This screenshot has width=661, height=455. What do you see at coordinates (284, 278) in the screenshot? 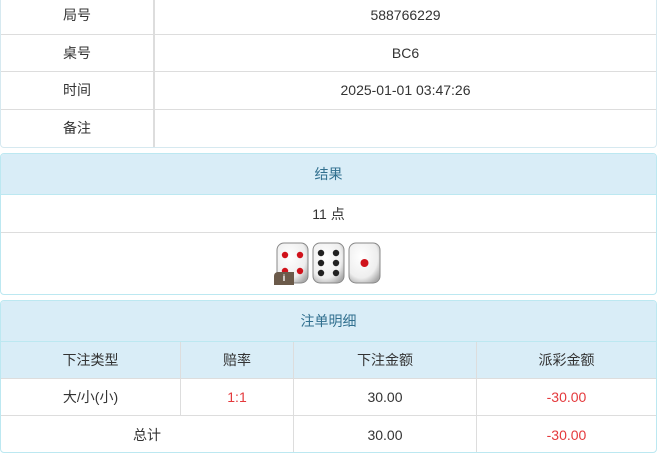
I see `info-badge-icon: i` at bounding box center [284, 278].